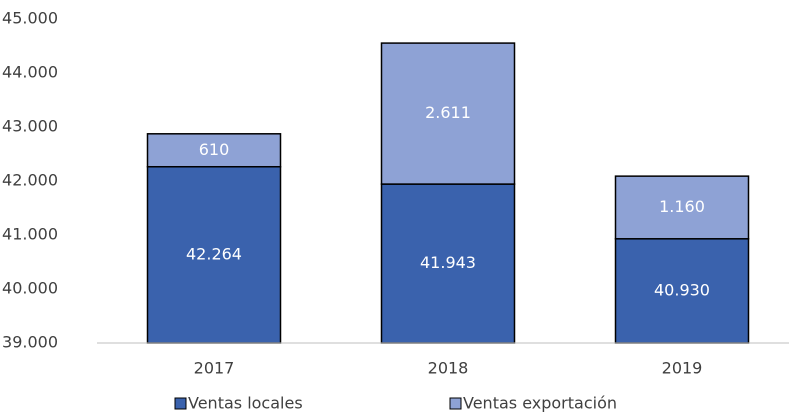 The image size is (789, 414). I want to click on x-tick-label: 2019, so click(682, 368).